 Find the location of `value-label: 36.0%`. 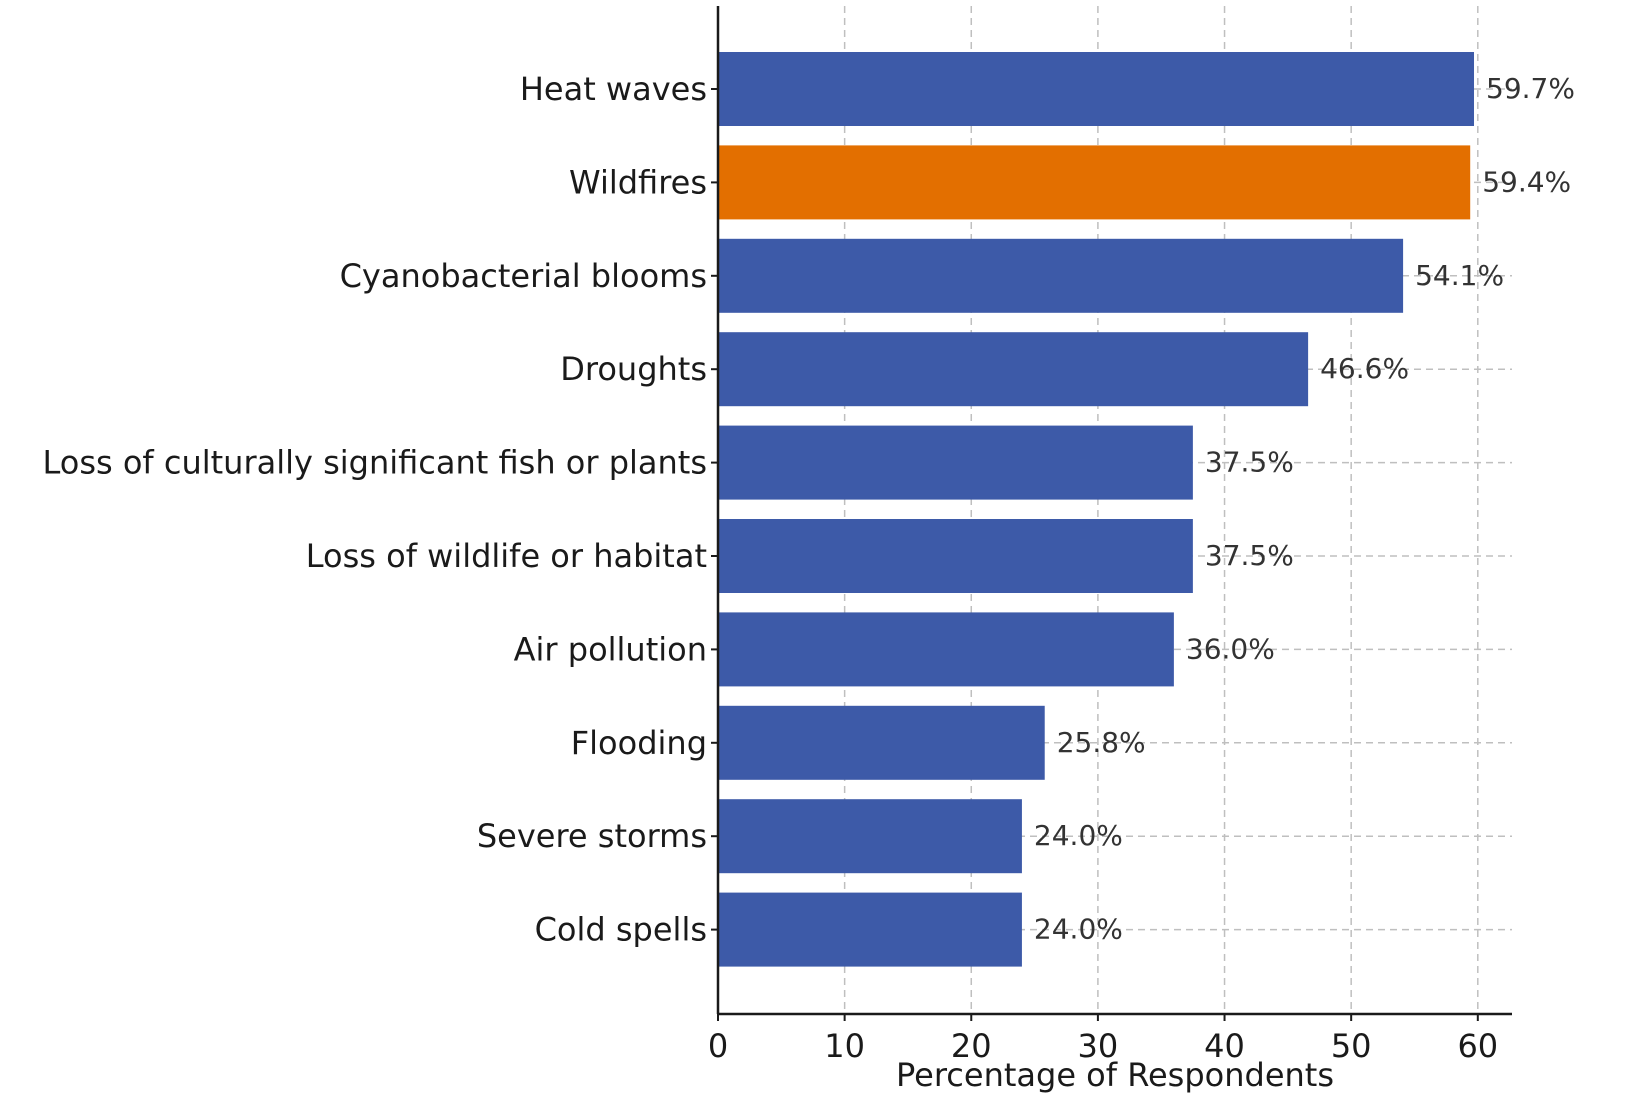

value-label: 36.0% is located at coordinates (1230, 648).